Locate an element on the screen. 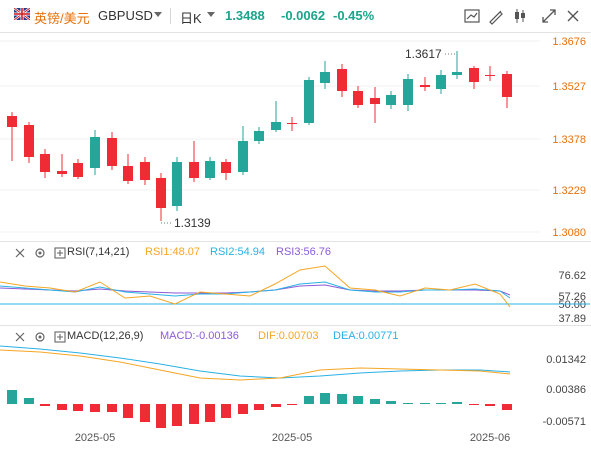 This screenshot has width=591, height=451. y-tick-label: 1.3080 is located at coordinates (569, 233).